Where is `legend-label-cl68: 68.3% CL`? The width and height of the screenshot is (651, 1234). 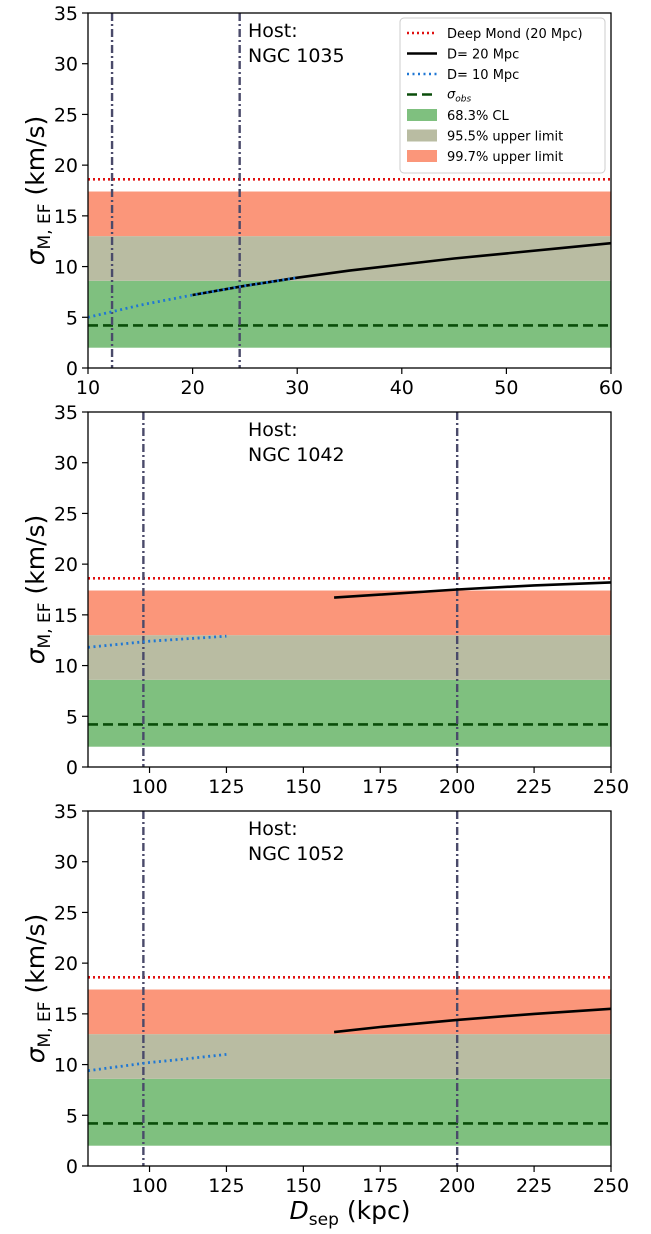
legend-label-cl68: 68.3% CL is located at coordinates (478, 116).